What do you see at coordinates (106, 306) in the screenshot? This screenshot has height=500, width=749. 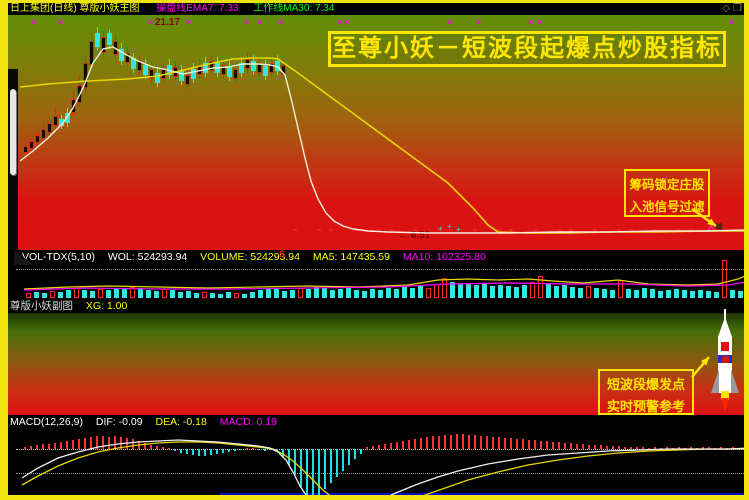 I see `xg-value: XG: 1.00` at bounding box center [106, 306].